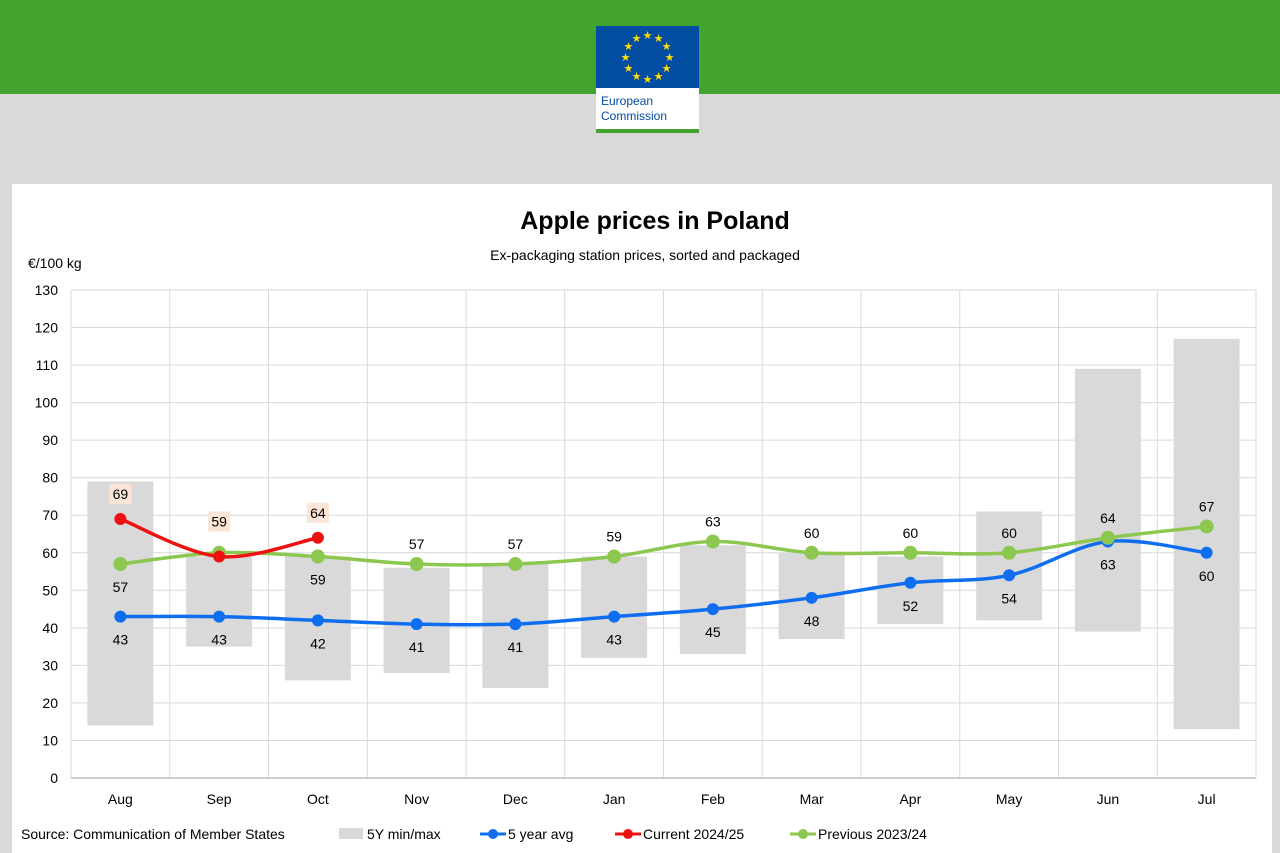  Describe the element at coordinates (693, 834) in the screenshot. I see `legend-label: Current 2024/25` at that location.